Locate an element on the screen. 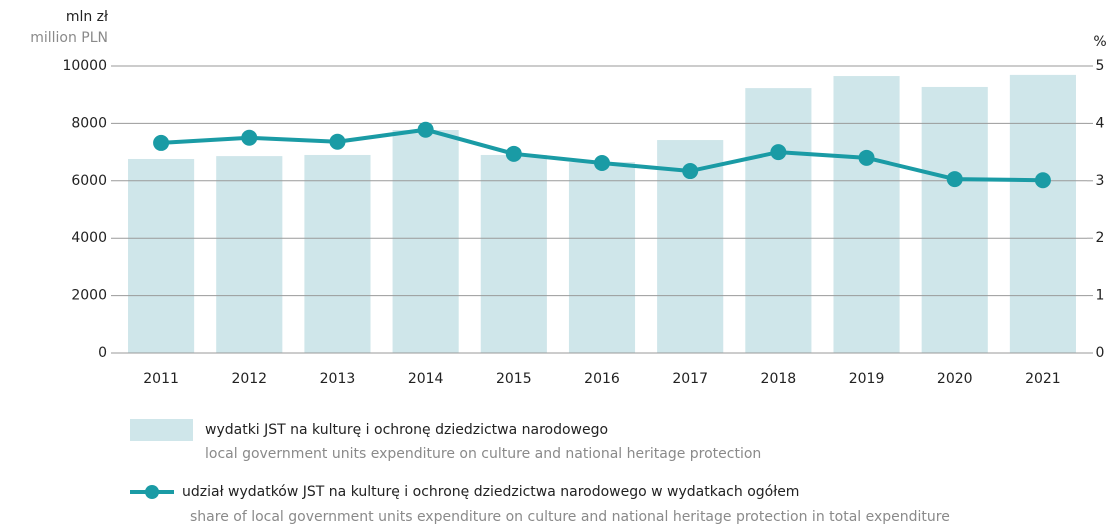 Image resolution: width=1109 pixels, height=525 pixels. y-tick-label: 0 is located at coordinates (102, 353).